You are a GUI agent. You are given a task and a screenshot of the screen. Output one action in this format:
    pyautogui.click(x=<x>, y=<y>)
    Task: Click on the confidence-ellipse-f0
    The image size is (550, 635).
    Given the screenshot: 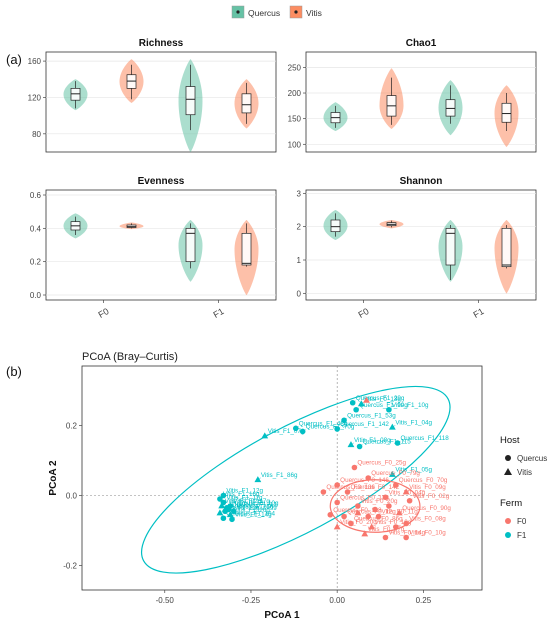 What is the action you would take?
    pyautogui.click(x=375, y=506)
    